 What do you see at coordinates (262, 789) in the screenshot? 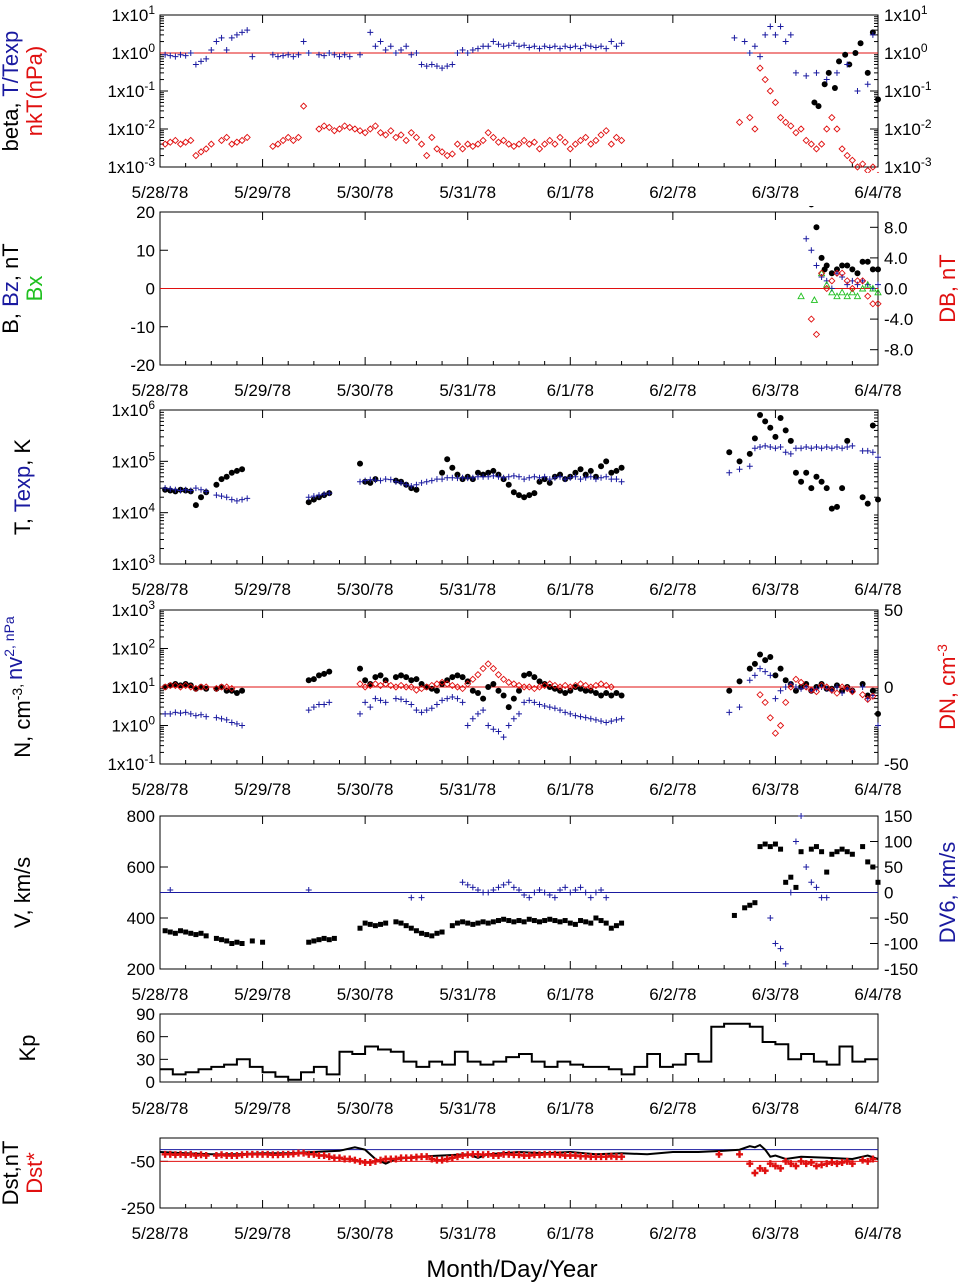
I see `x-tick-label: 5/29/78` at bounding box center [262, 789].